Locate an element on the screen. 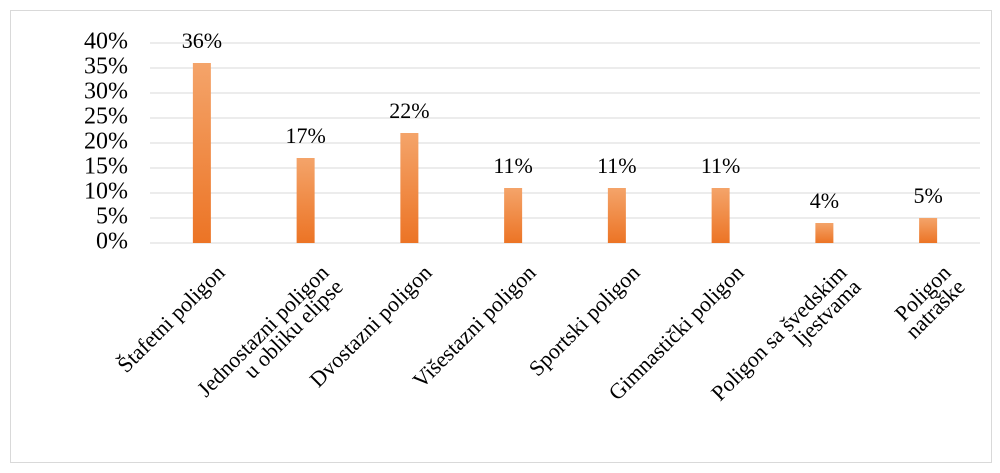 The width and height of the screenshot is (1000, 473). y-tick-label: 20% is located at coordinates (106, 142).